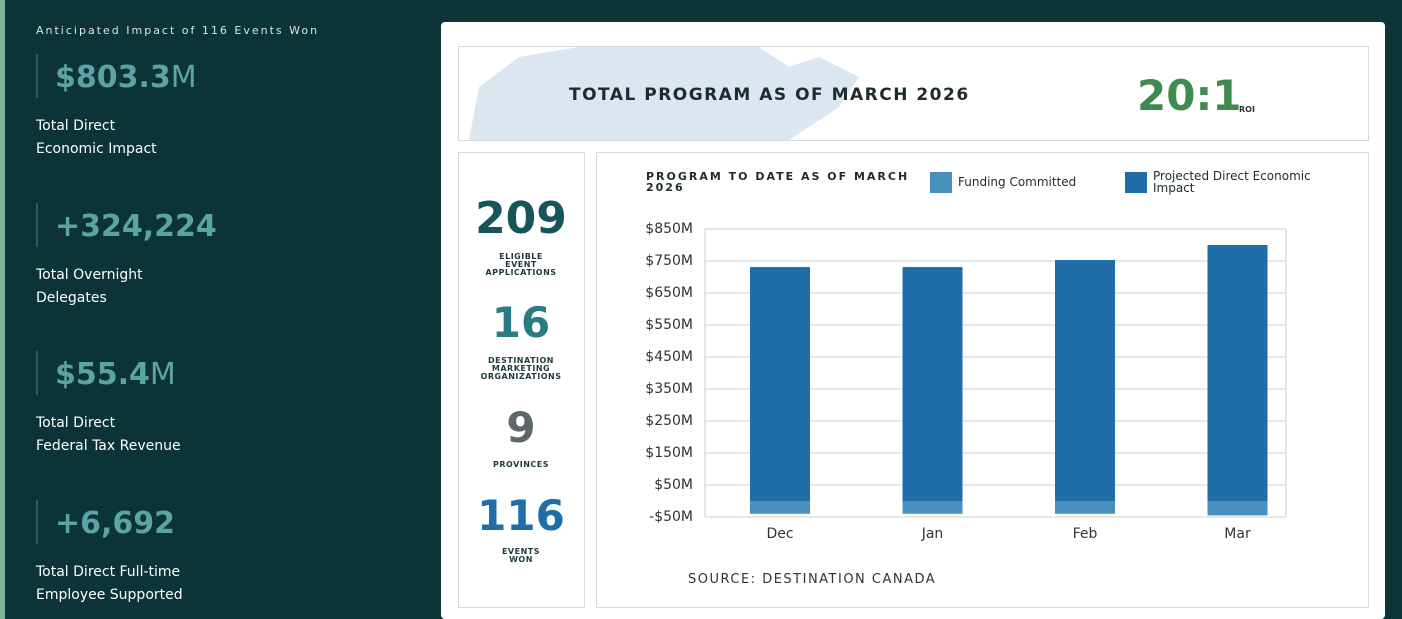  What do you see at coordinates (769, 95) in the screenshot?
I see `header-title: TOTAL PROGRAM AS OF MARCH 2026` at bounding box center [769, 95].